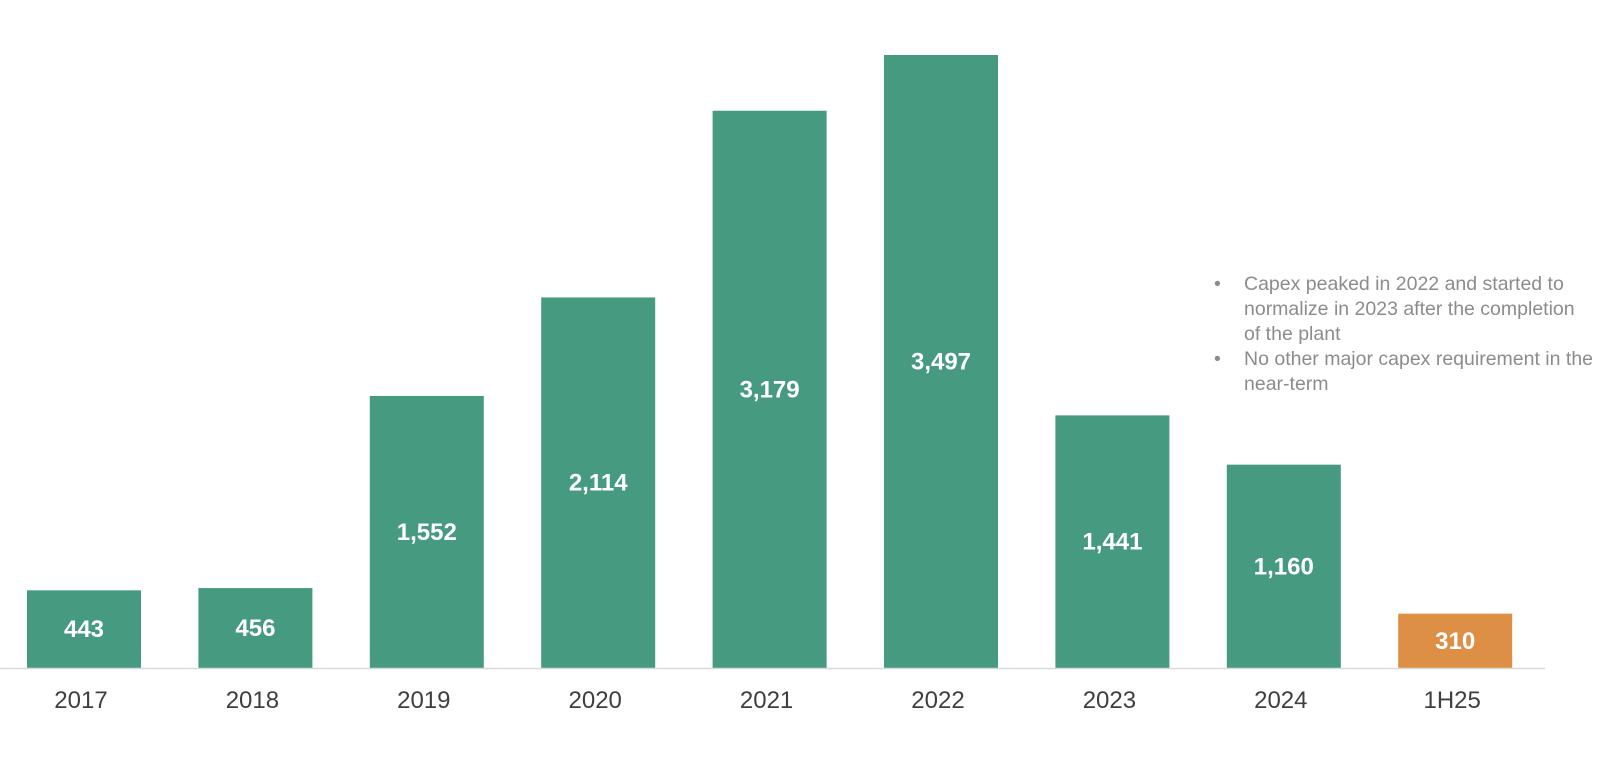 The width and height of the screenshot is (1602, 758). I want to click on x-tick-label-1H25: 1H25, so click(1452, 700).